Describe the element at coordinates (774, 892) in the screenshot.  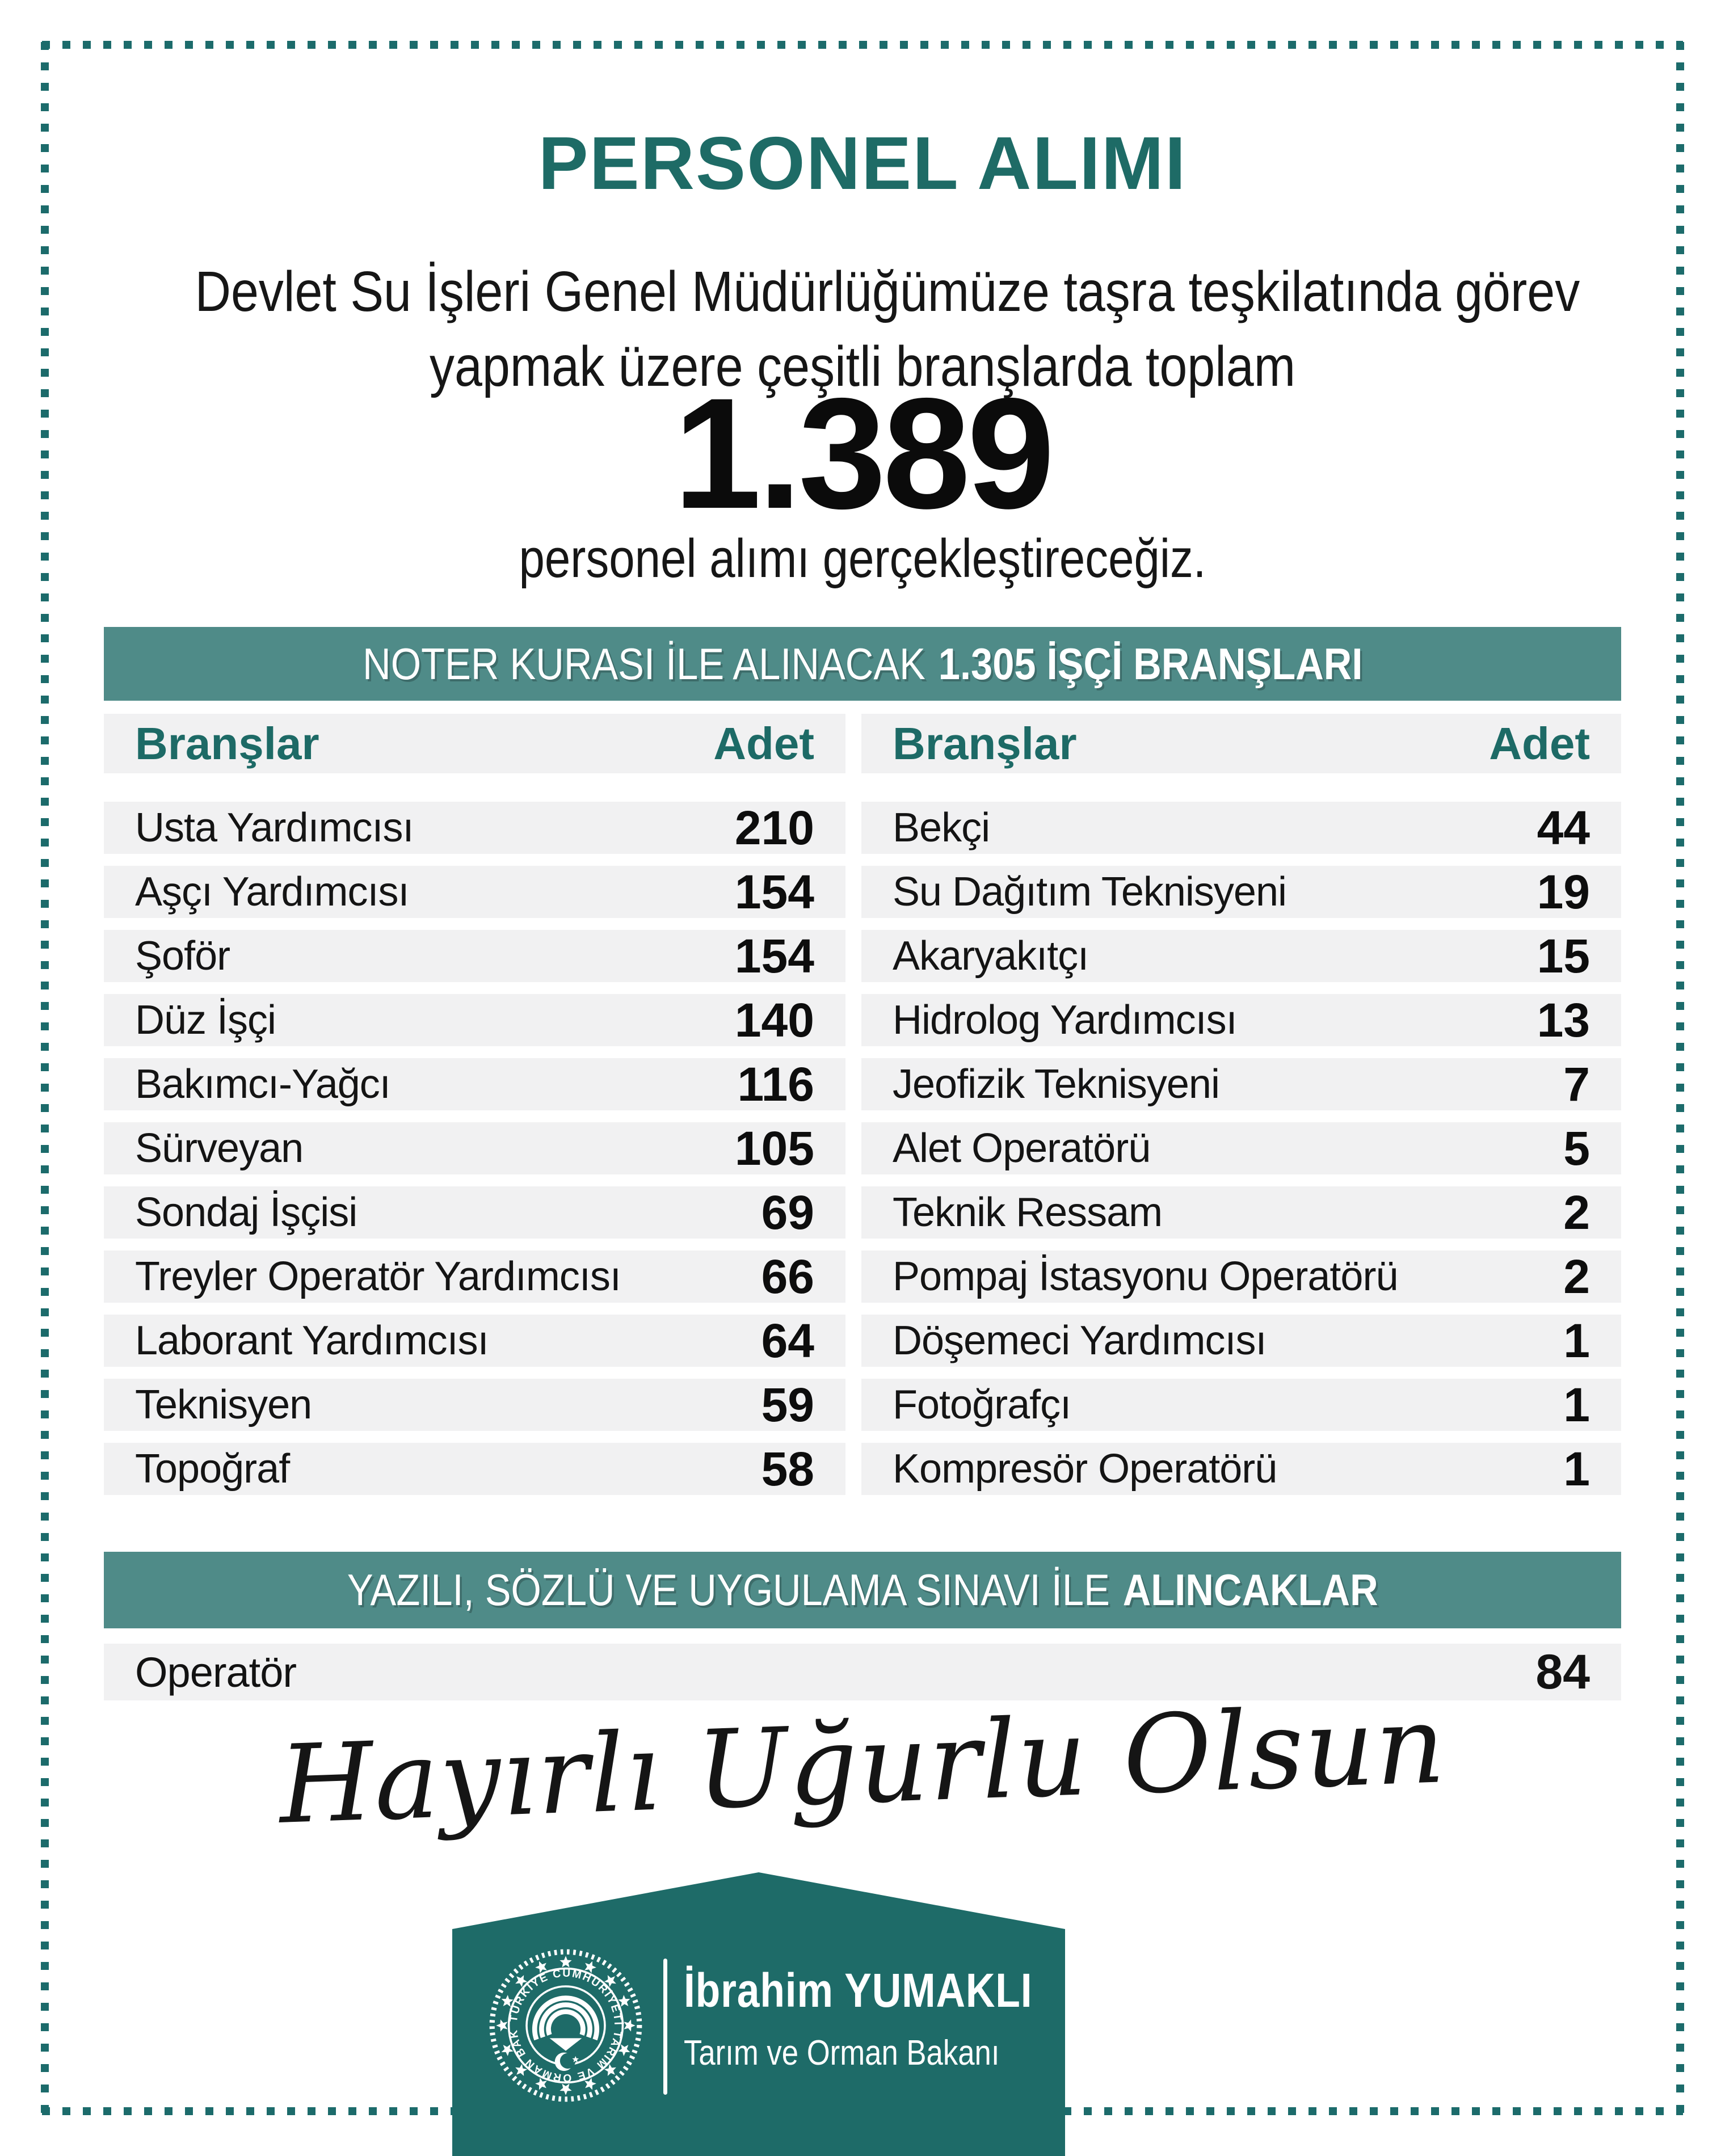
I see `branch-count: 154` at that location.